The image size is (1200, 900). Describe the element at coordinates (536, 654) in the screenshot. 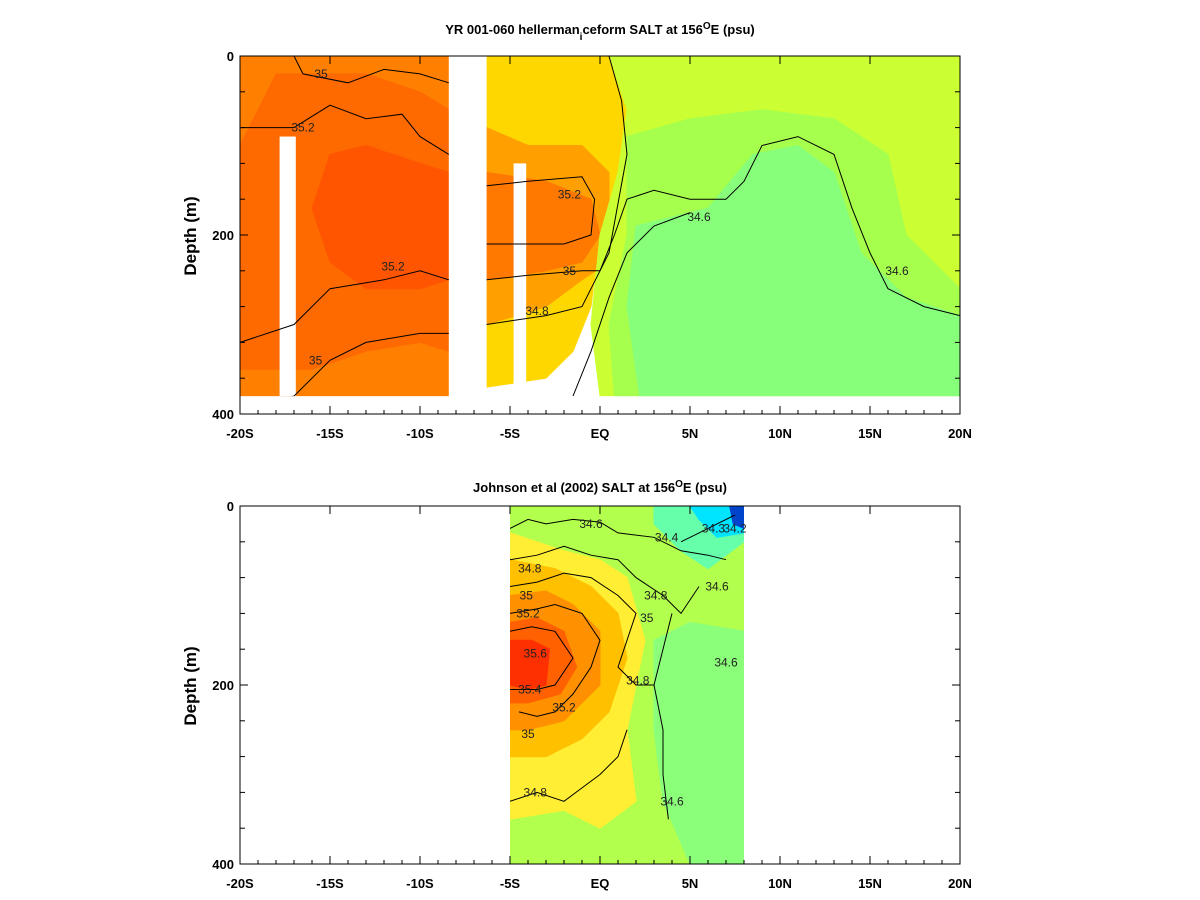

I see `contour-label: 35.6` at that location.